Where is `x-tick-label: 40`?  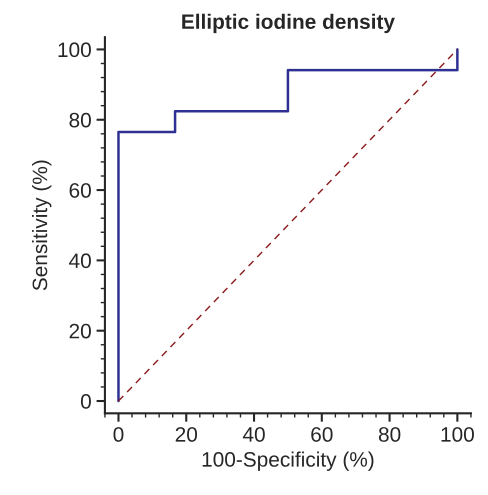
x-tick-label: 40 is located at coordinates (253, 434).